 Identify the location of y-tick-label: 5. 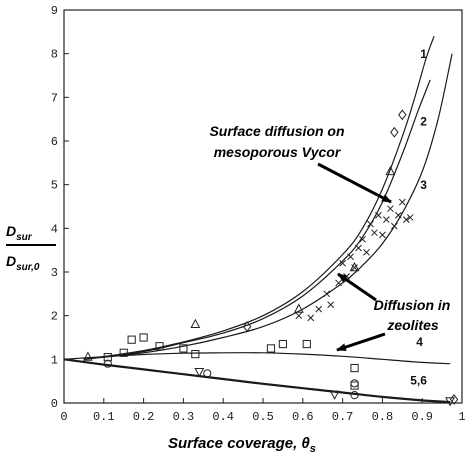
(54, 186).